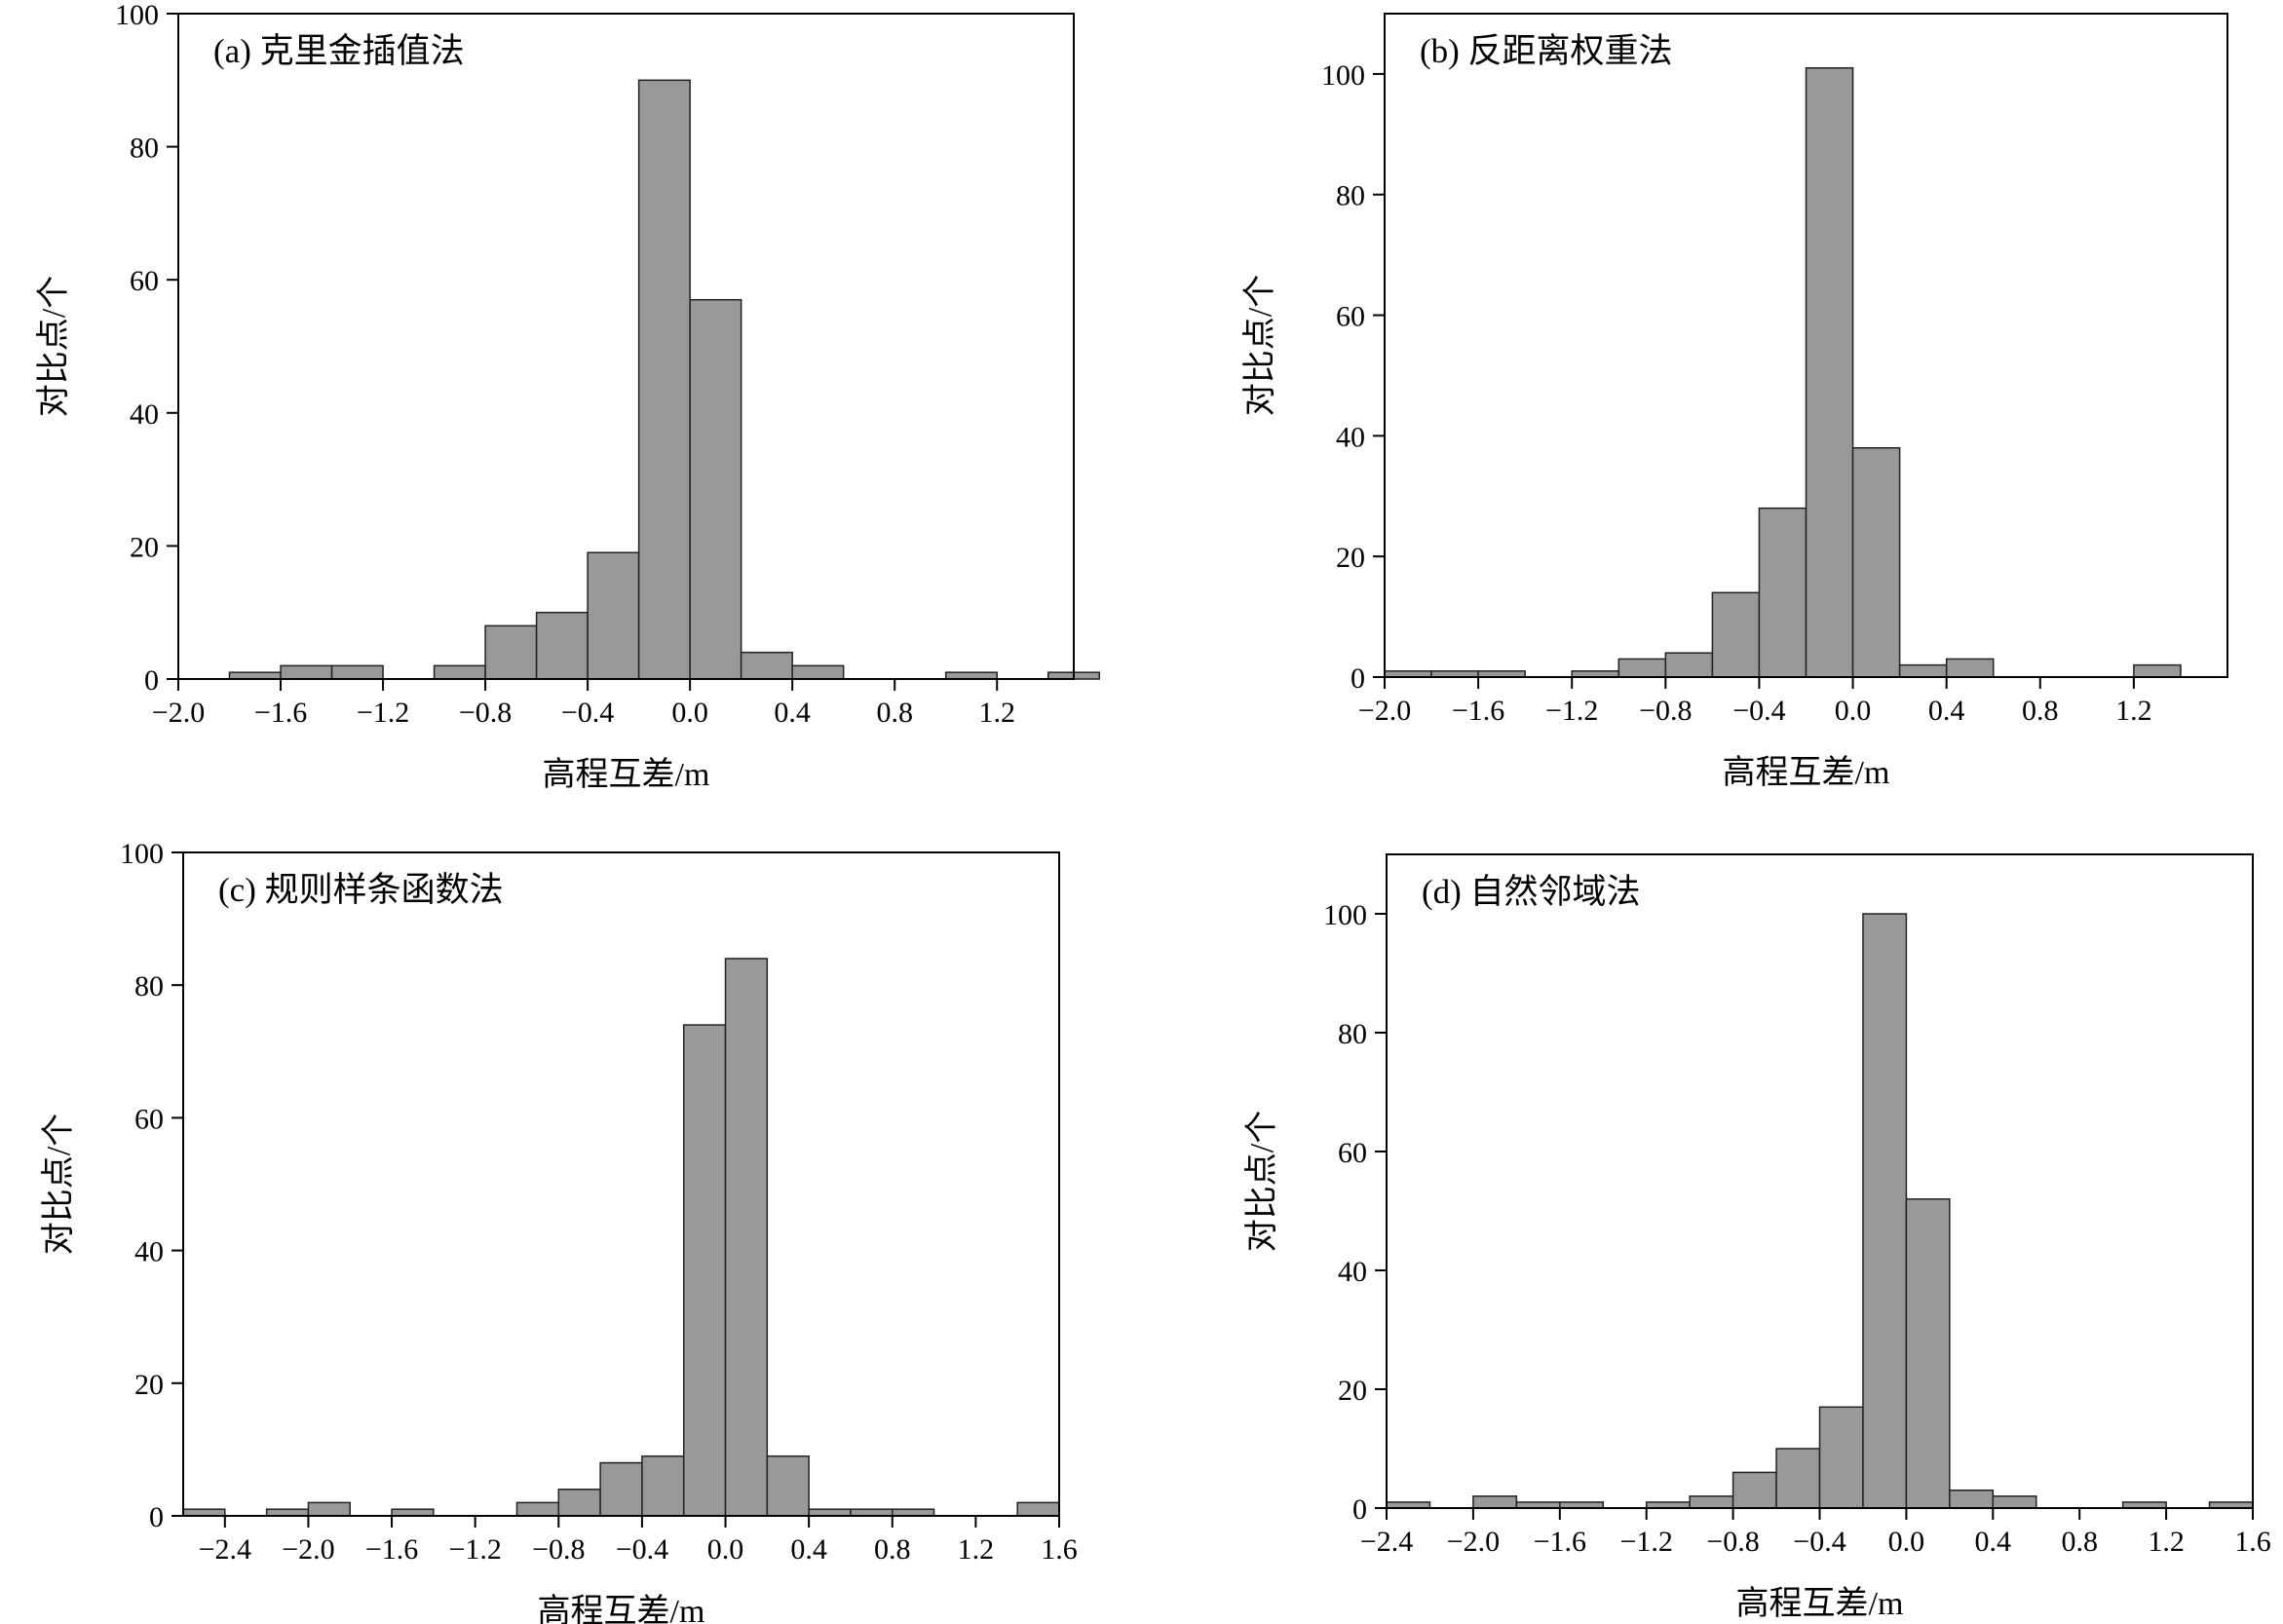 This screenshot has width=2283, height=1624. What do you see at coordinates (149, 1119) in the screenshot?
I see `y-tick-label-c-3: 60` at bounding box center [149, 1119].